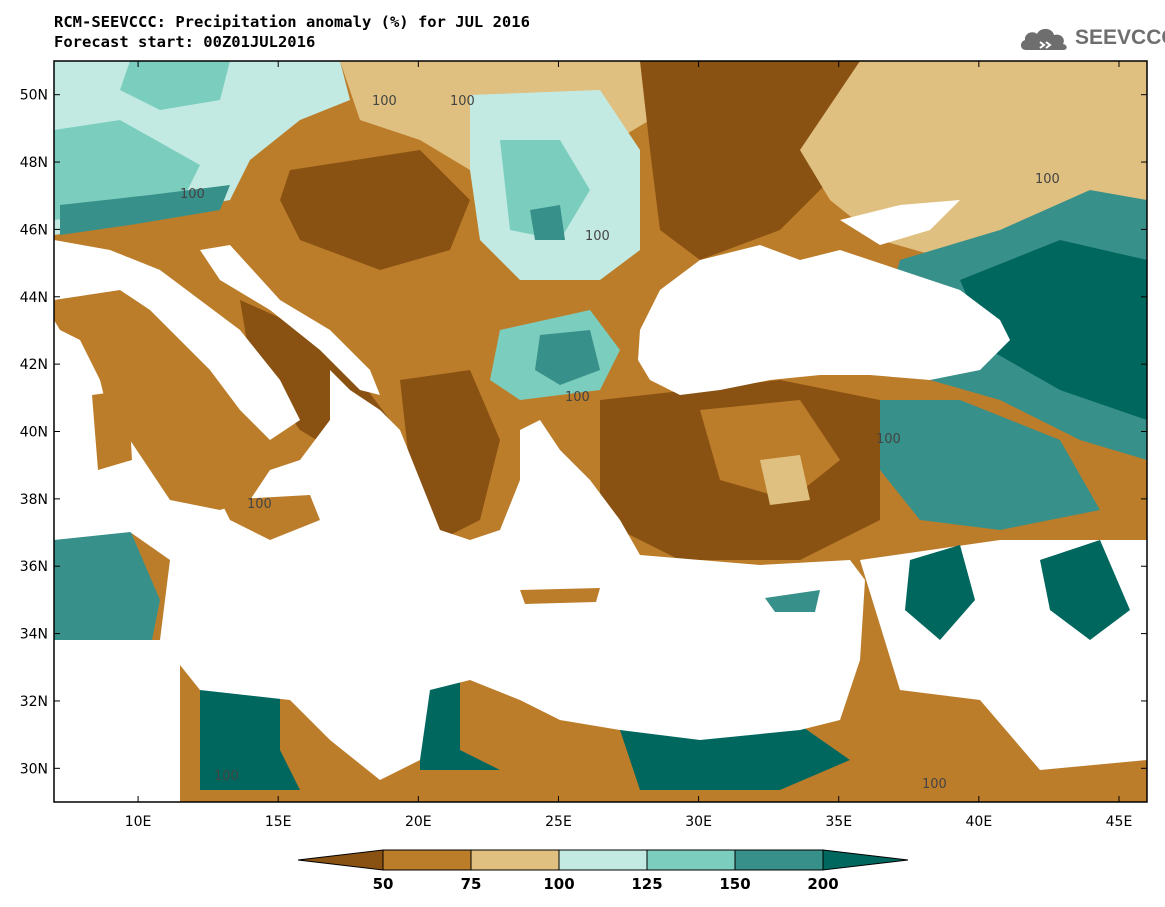 The width and height of the screenshot is (1165, 907). Describe the element at coordinates (34, 298) in the screenshot. I see `y-tick-label: 44N` at that location.